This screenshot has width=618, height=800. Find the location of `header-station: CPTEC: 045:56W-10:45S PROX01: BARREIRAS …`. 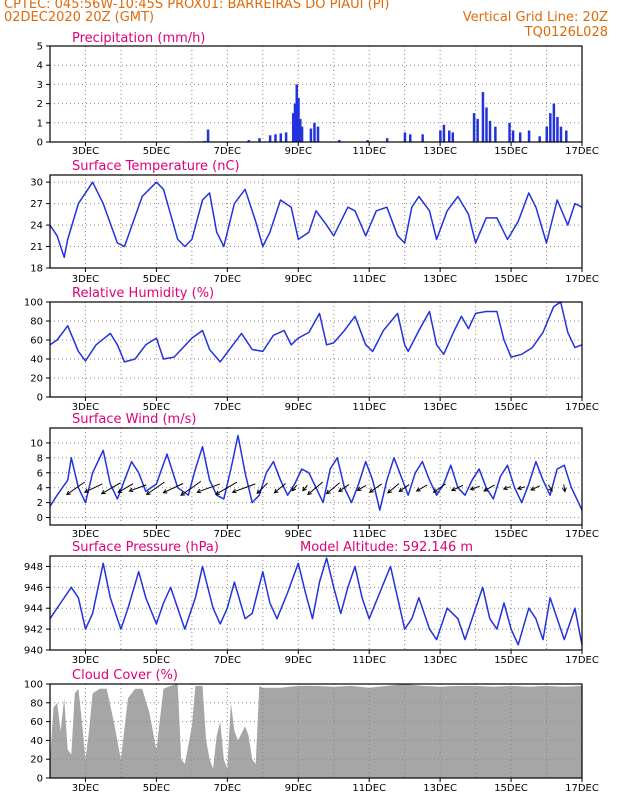

header-station: CPTEC: 045:56W-10:45S PROX01: BARREIRAS … is located at coordinates (197, 6).